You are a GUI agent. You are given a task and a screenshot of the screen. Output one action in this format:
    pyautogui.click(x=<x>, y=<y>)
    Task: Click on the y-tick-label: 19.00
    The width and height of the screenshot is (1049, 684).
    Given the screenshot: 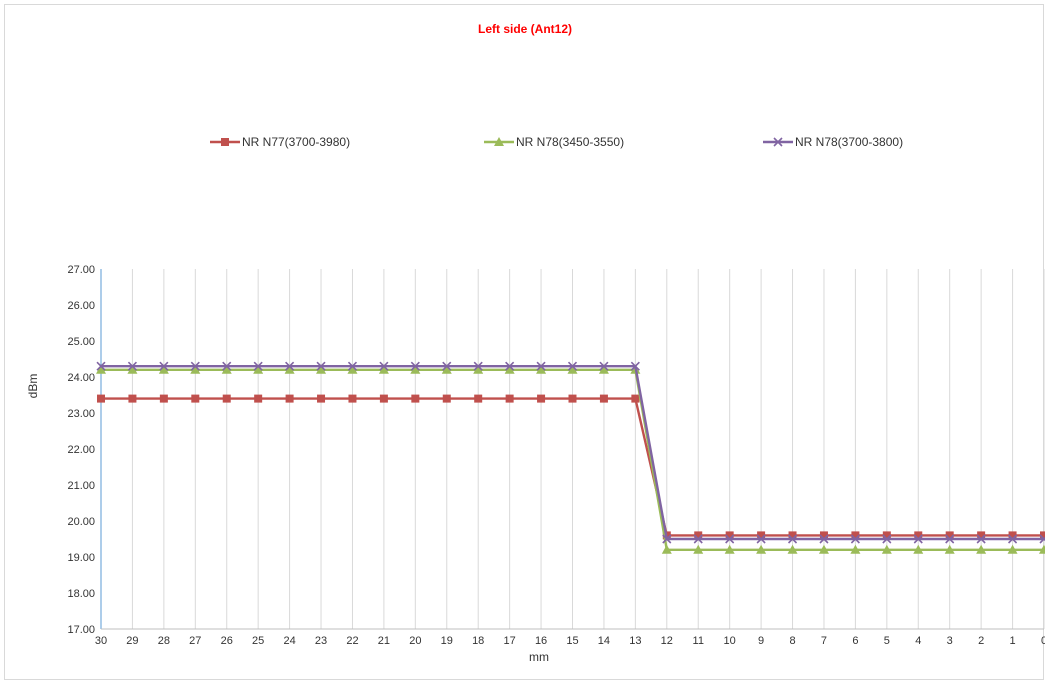 What is the action you would take?
    pyautogui.click(x=81, y=558)
    